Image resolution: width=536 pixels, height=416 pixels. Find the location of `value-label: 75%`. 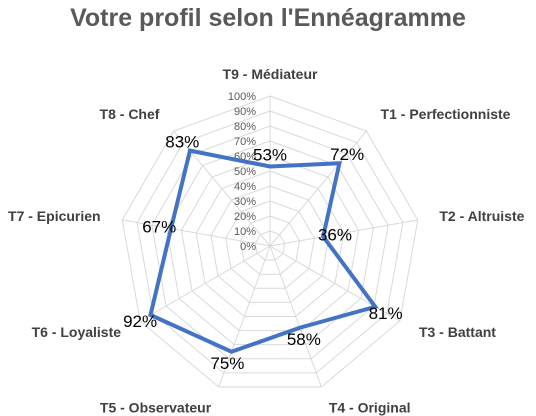

value-label: 75% is located at coordinates (227, 363).